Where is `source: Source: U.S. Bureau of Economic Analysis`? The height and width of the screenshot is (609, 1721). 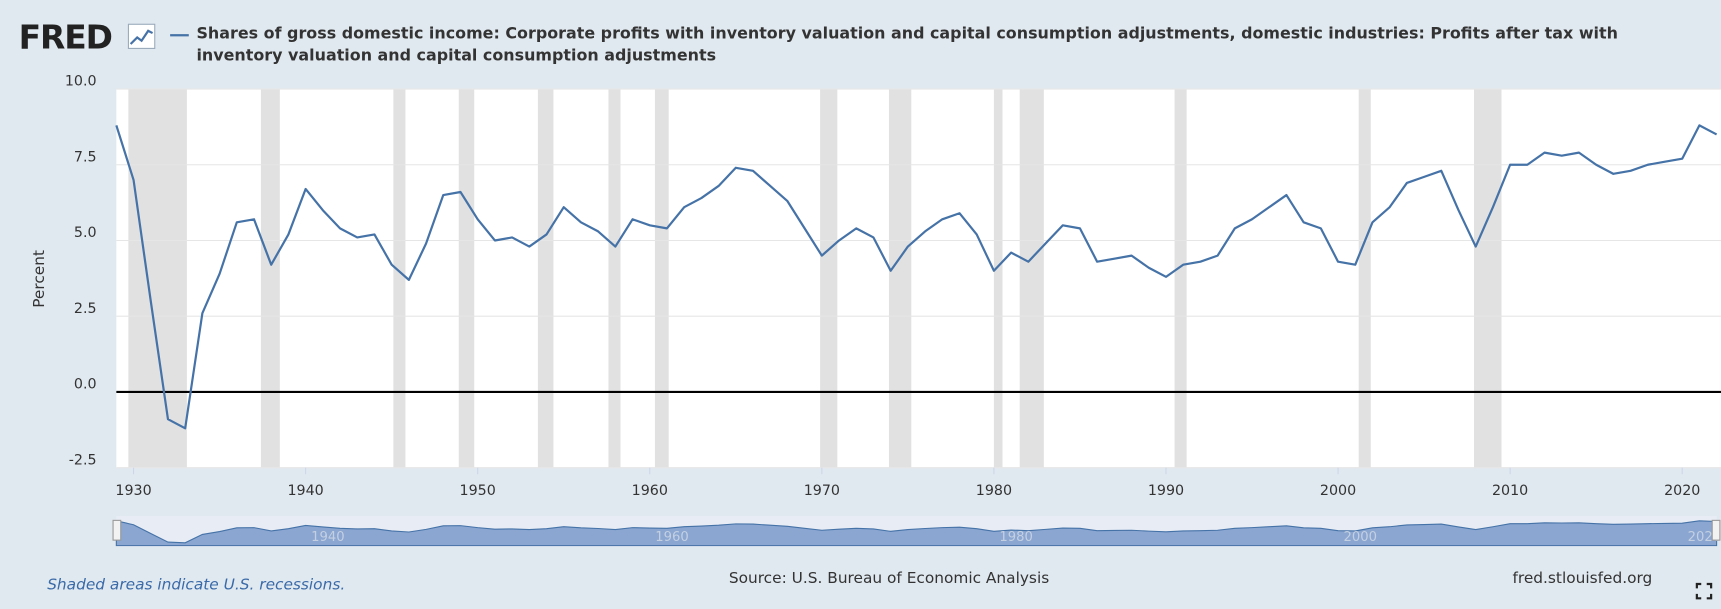
source: Source: U.S. Bureau of Economic Analysis is located at coordinates (889, 578).